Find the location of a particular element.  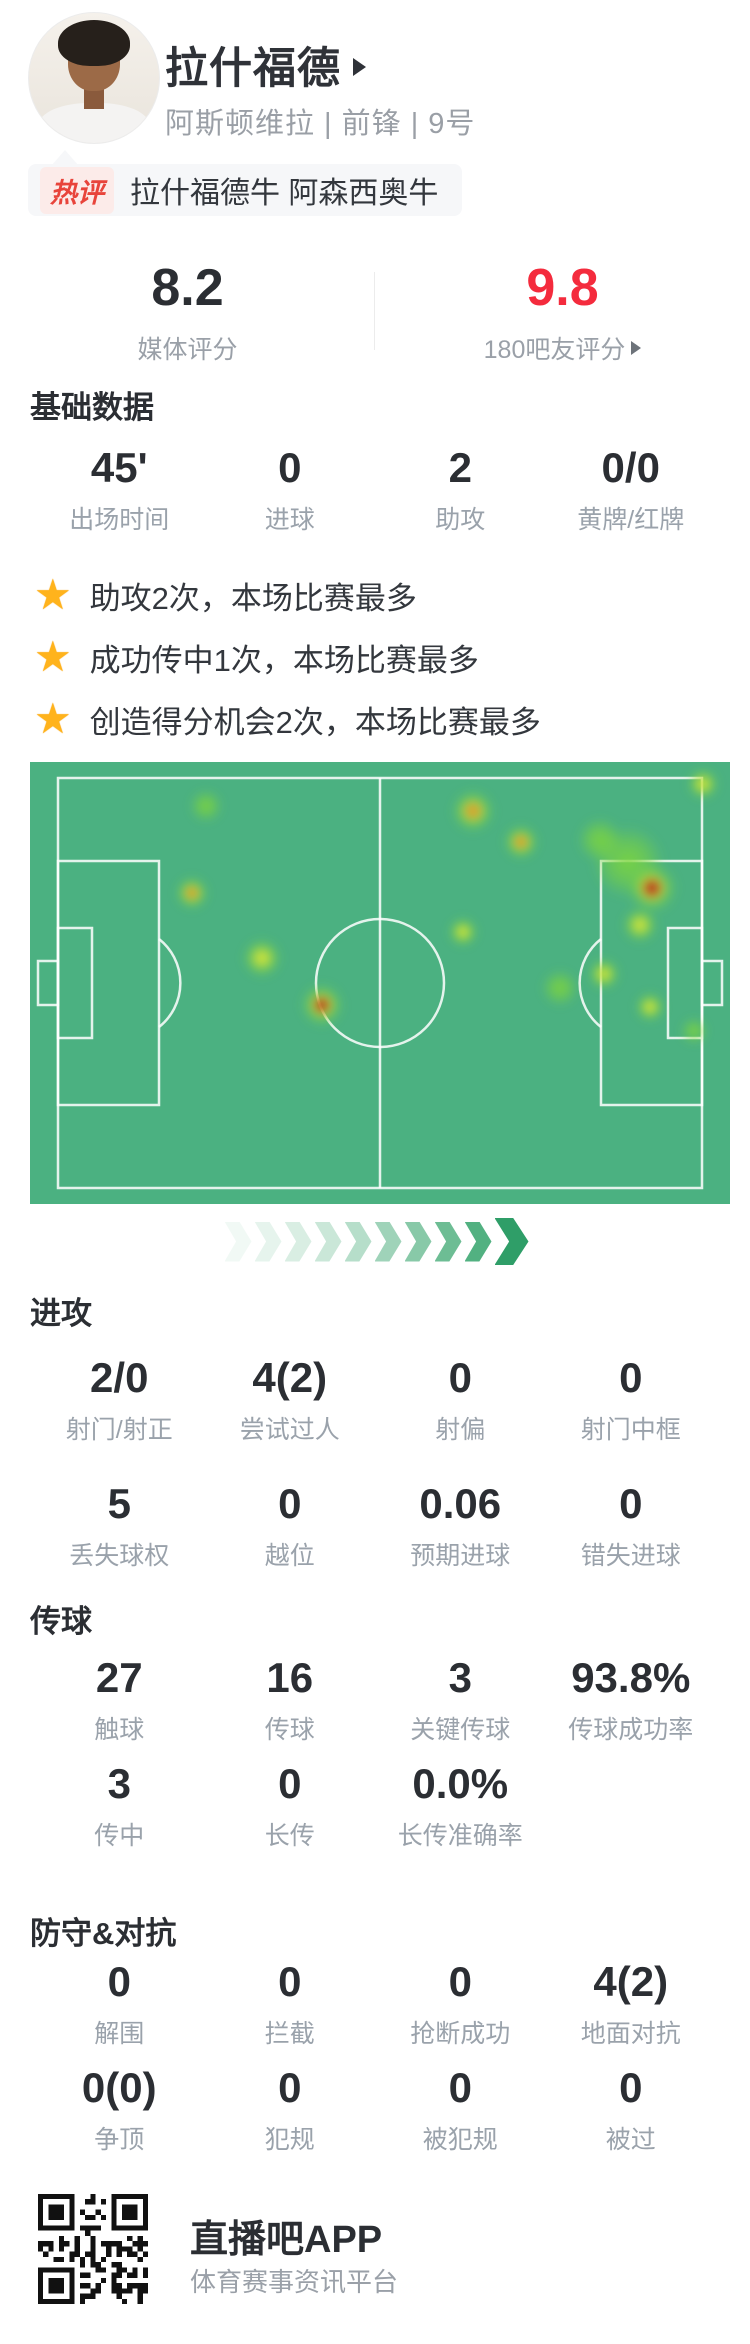

stat-offsides: 0 越位 is located at coordinates (290, 1525).